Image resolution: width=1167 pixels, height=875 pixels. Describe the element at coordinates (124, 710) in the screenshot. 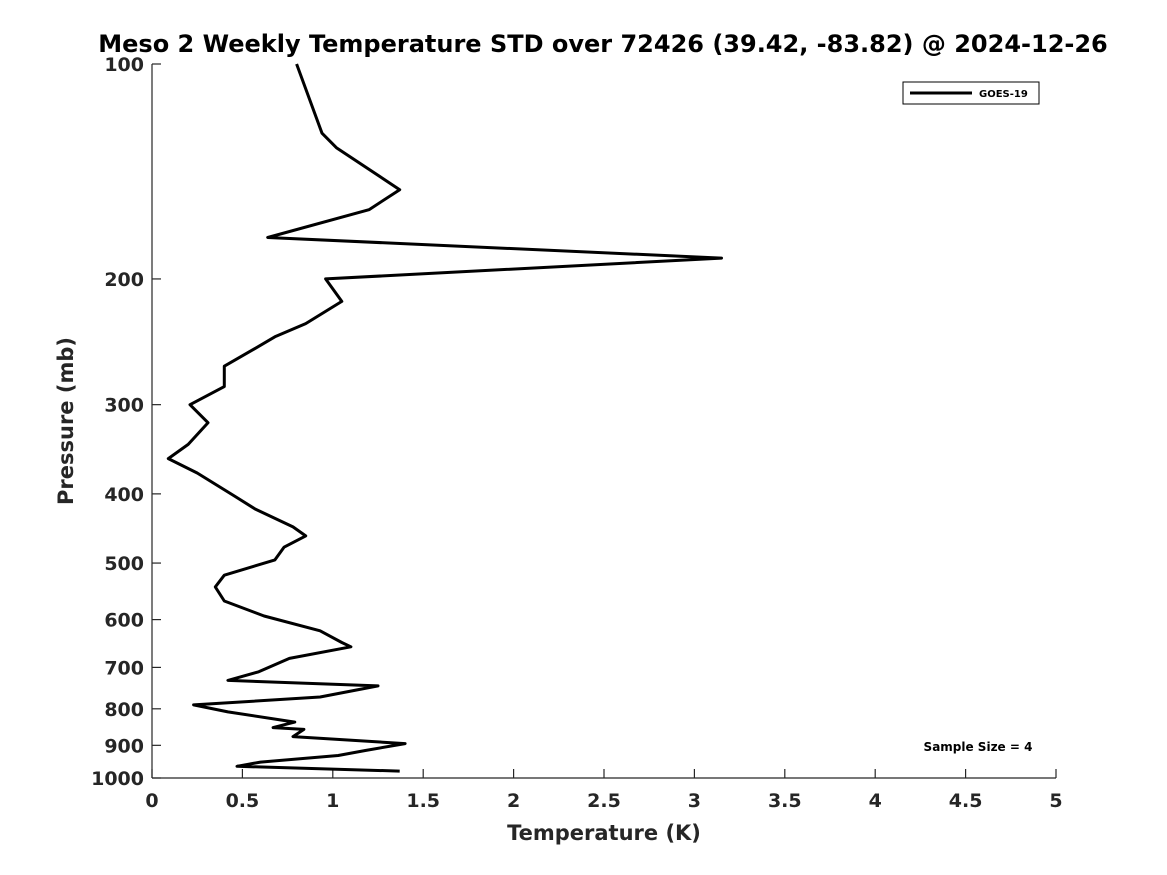

I see `y-tick-label: 800` at that location.